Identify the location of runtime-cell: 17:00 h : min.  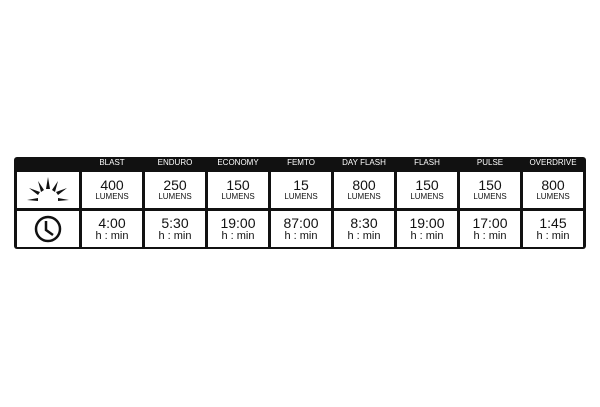
(490, 229).